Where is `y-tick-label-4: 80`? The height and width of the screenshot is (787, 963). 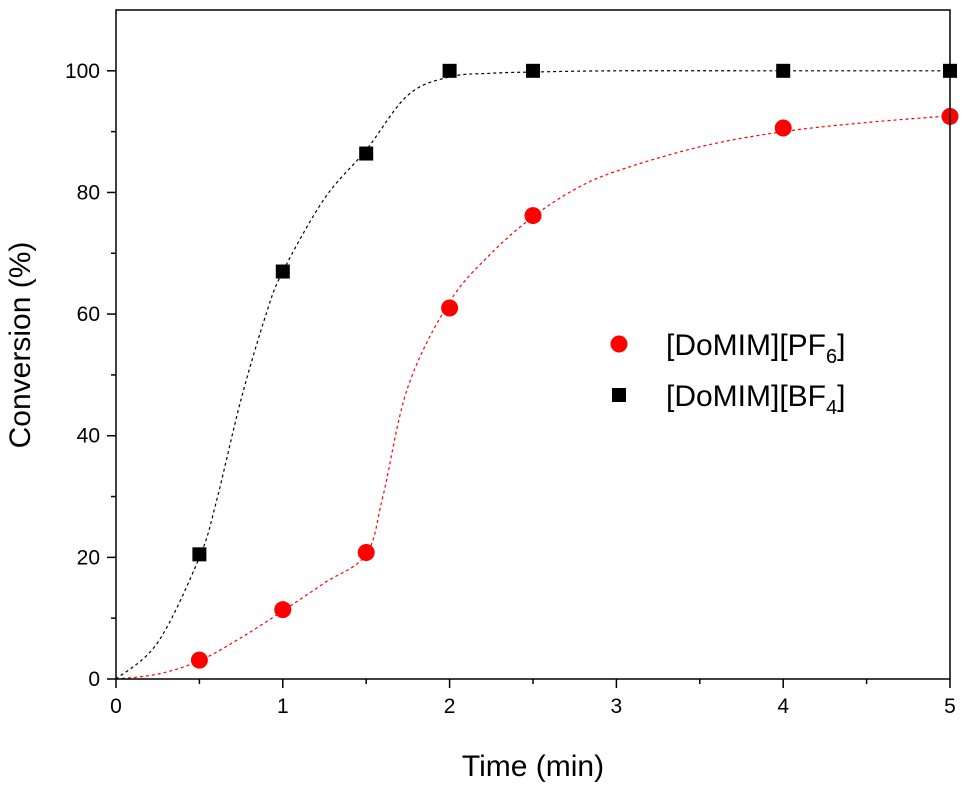 y-tick-label-4: 80 is located at coordinates (88, 192).